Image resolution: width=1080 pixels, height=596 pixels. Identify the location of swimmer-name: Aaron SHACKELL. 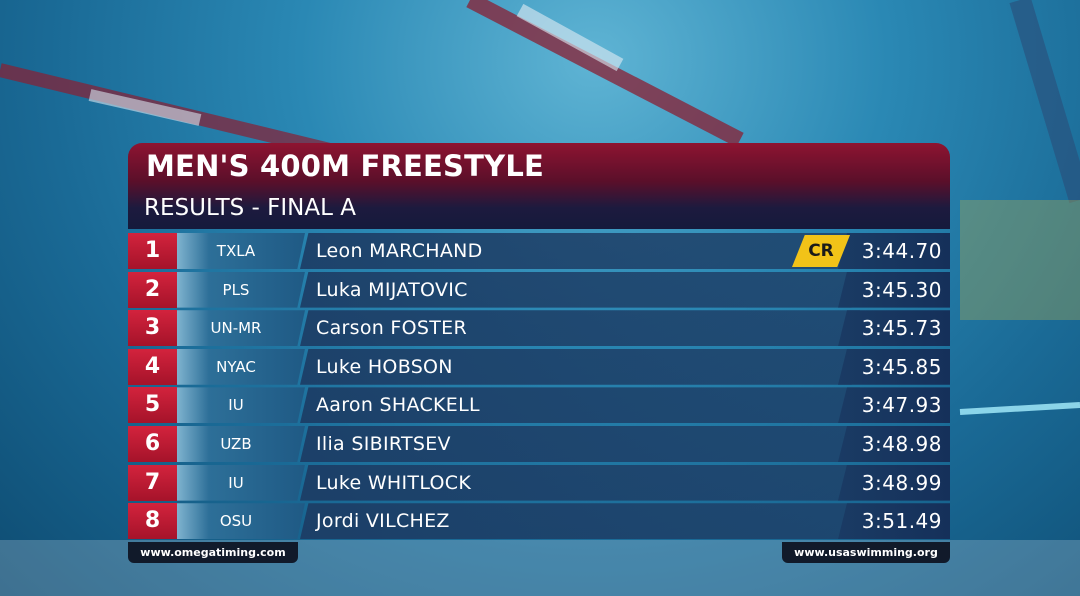
(580, 405).